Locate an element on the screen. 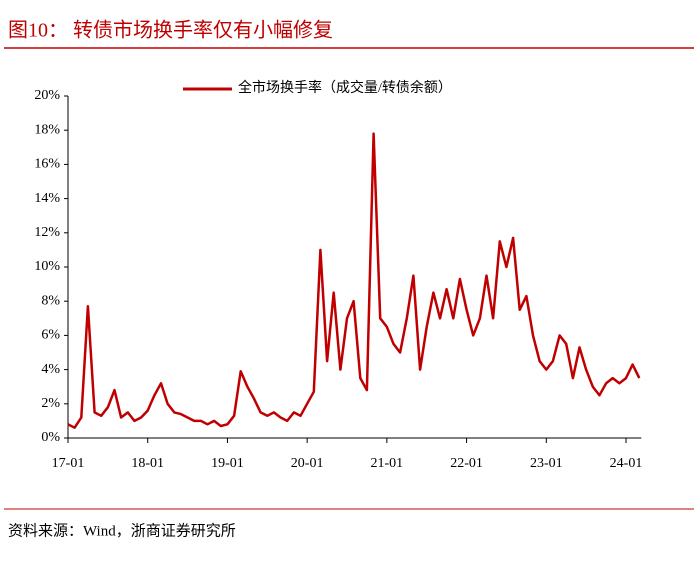 This screenshot has height=561, width=699. y-tick-label: 14% is located at coordinates (47, 198).